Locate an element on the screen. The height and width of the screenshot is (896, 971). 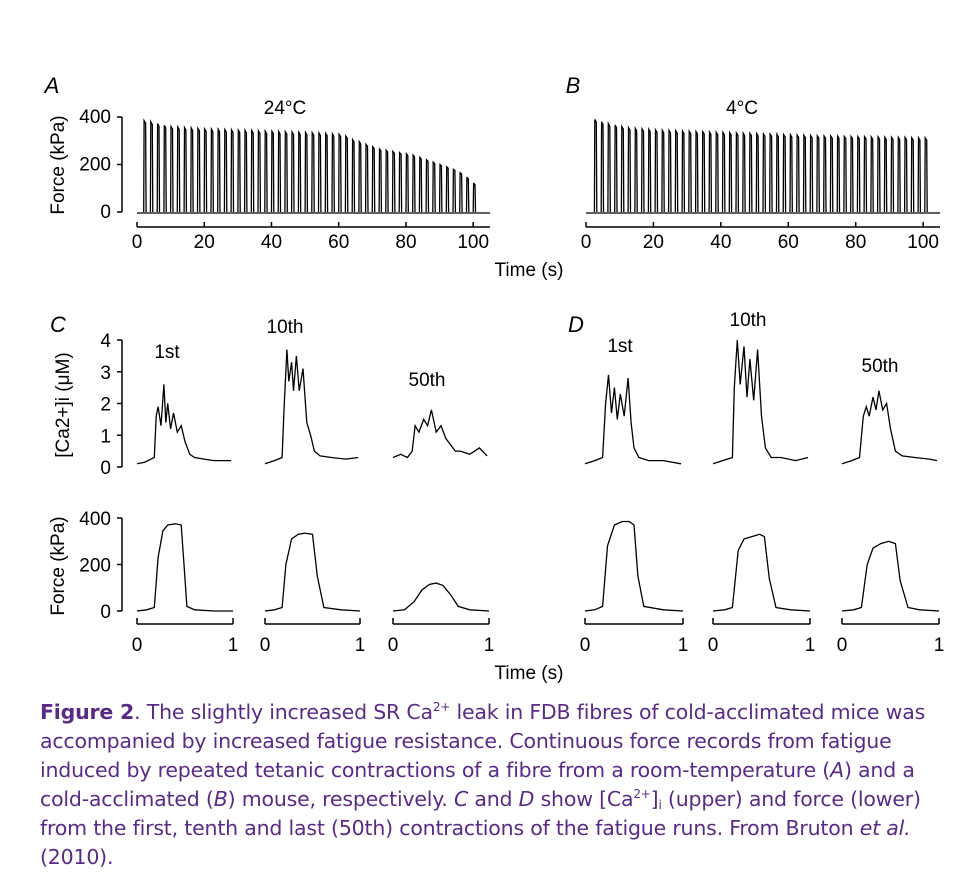
force-trace-c-10th is located at coordinates (312, 572).